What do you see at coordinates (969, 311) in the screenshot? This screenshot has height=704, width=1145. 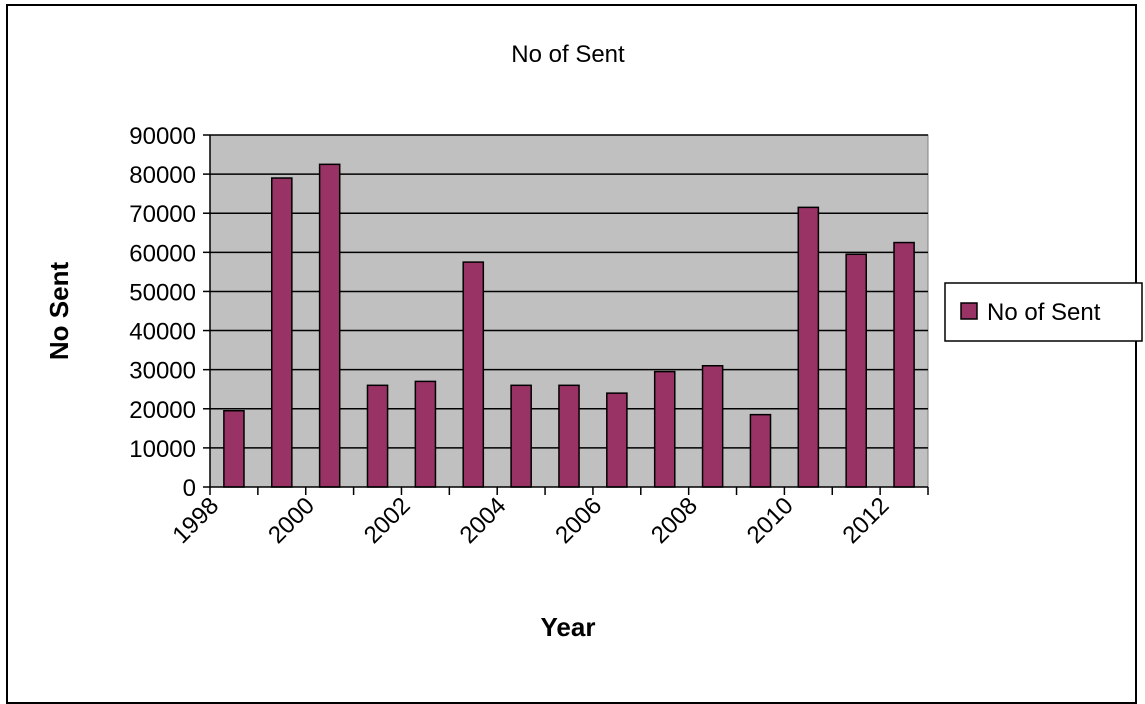 I see `legend-swatch` at bounding box center [969, 311].